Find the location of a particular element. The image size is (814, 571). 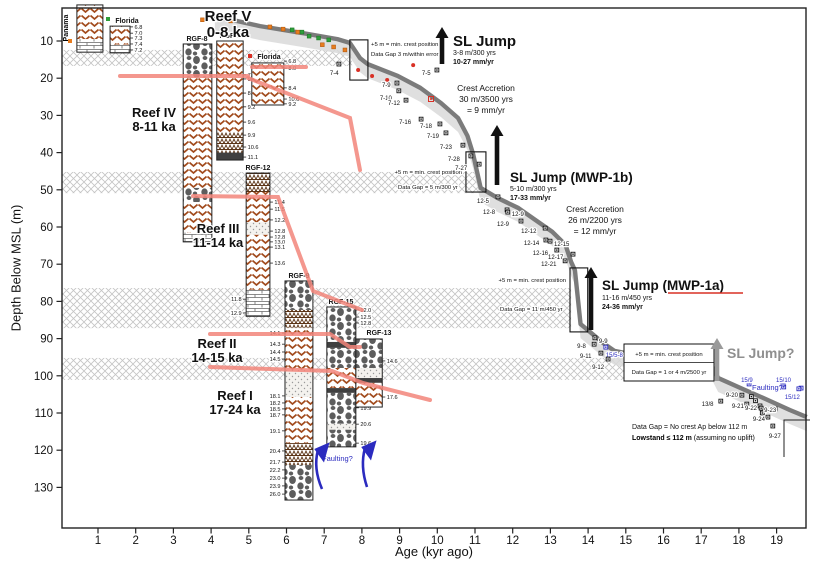

sample-age-tick: 11.5 is located at coordinates (279, 210).